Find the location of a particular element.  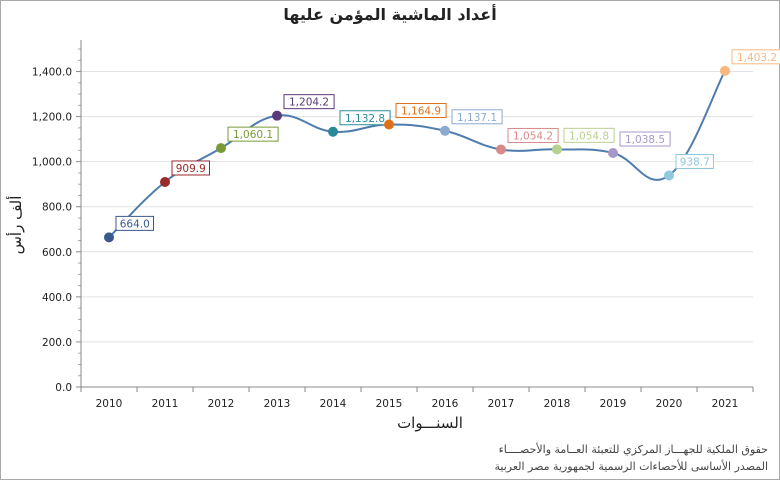

data-label: 1,132.8 is located at coordinates (365, 119).